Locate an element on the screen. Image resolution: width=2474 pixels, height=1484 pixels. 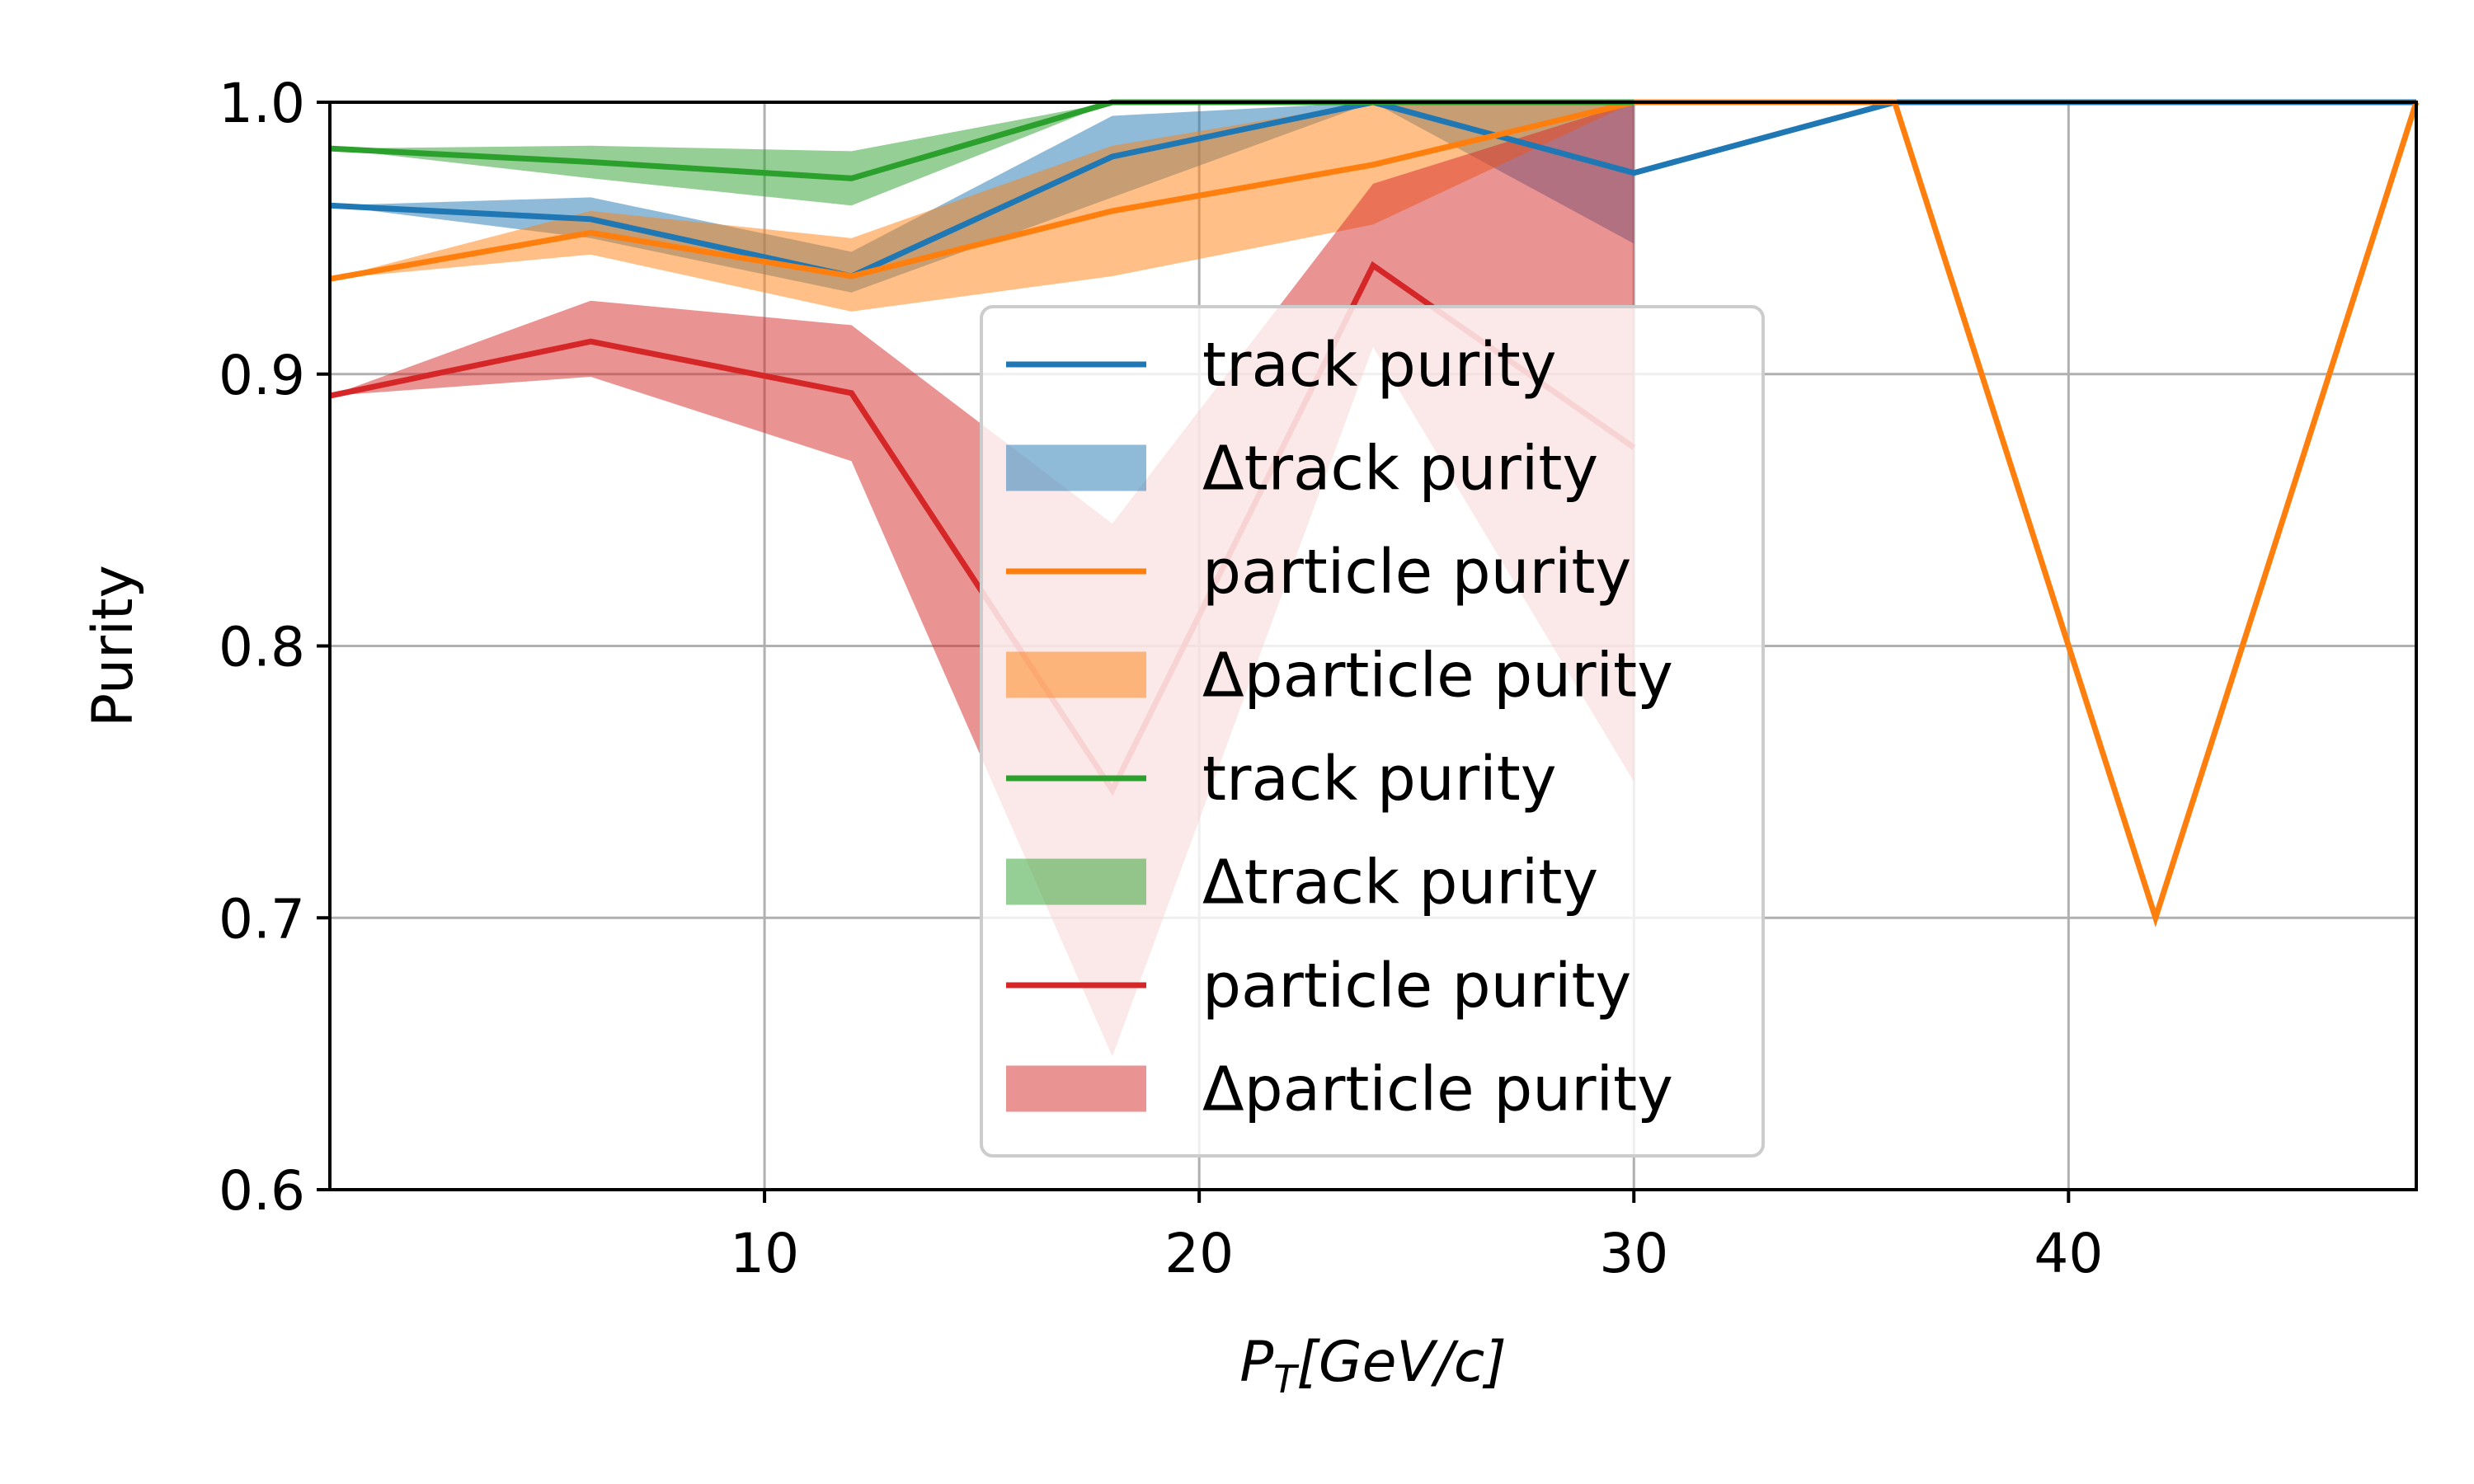
y-tick-label: 0.6 is located at coordinates (262, 1191).